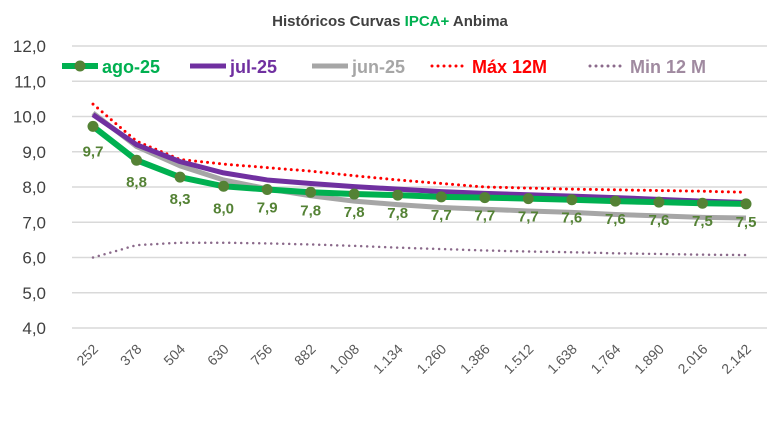  I want to click on x-tick-label: 1.260, so click(431, 359).